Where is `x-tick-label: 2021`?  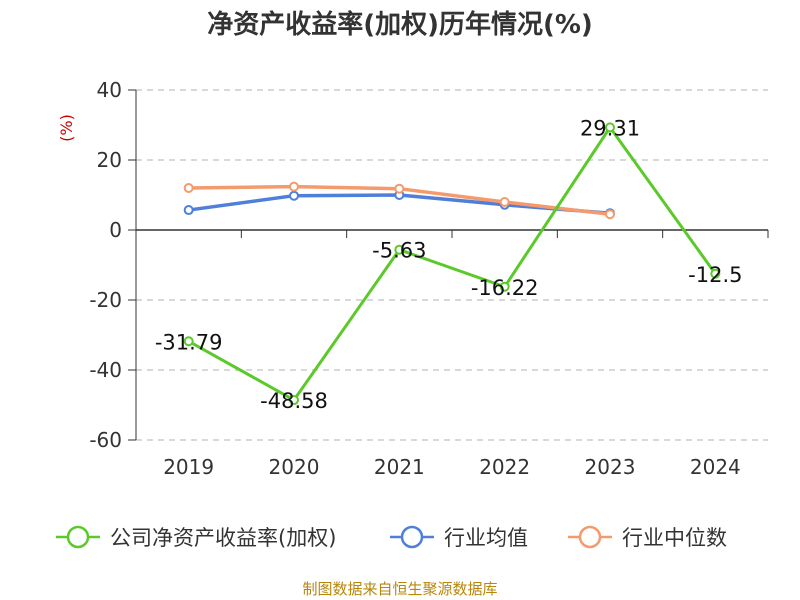
x-tick-label: 2021 is located at coordinates (399, 467).